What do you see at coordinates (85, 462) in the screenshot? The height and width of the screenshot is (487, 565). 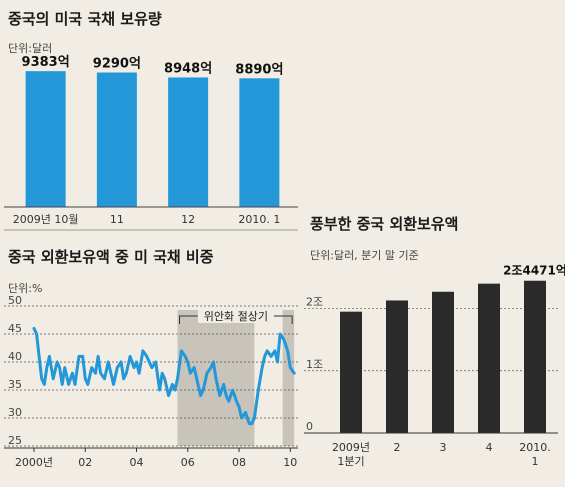 I see `share-xtick-label: 02` at bounding box center [85, 462].